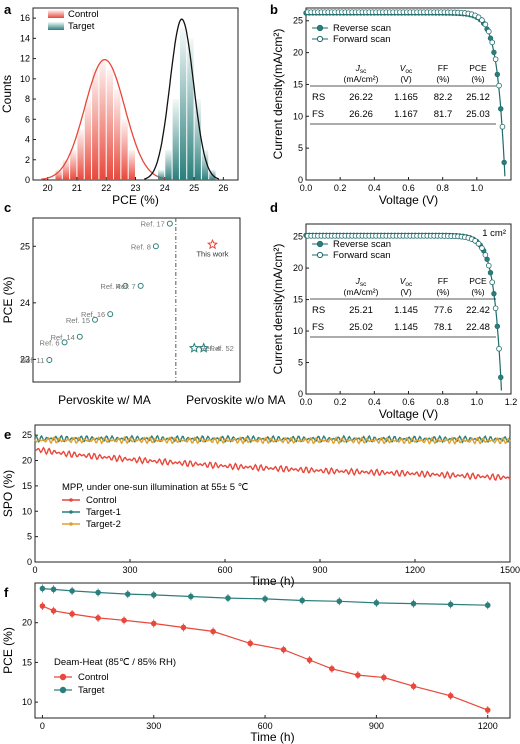  I want to click on point-label: Ref. 16, so click(93, 314).